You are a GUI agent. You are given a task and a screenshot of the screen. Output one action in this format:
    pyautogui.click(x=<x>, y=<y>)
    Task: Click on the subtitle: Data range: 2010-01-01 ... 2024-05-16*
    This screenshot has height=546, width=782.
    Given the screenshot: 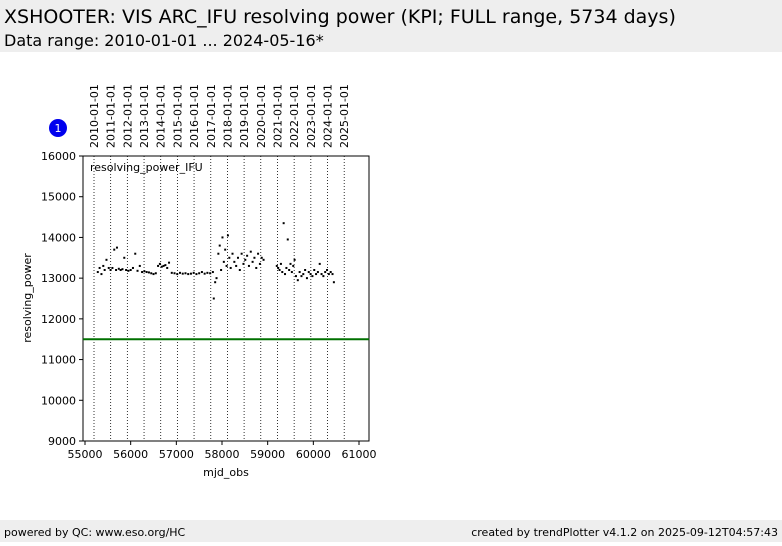 What is the action you would take?
    pyautogui.click(x=164, y=40)
    